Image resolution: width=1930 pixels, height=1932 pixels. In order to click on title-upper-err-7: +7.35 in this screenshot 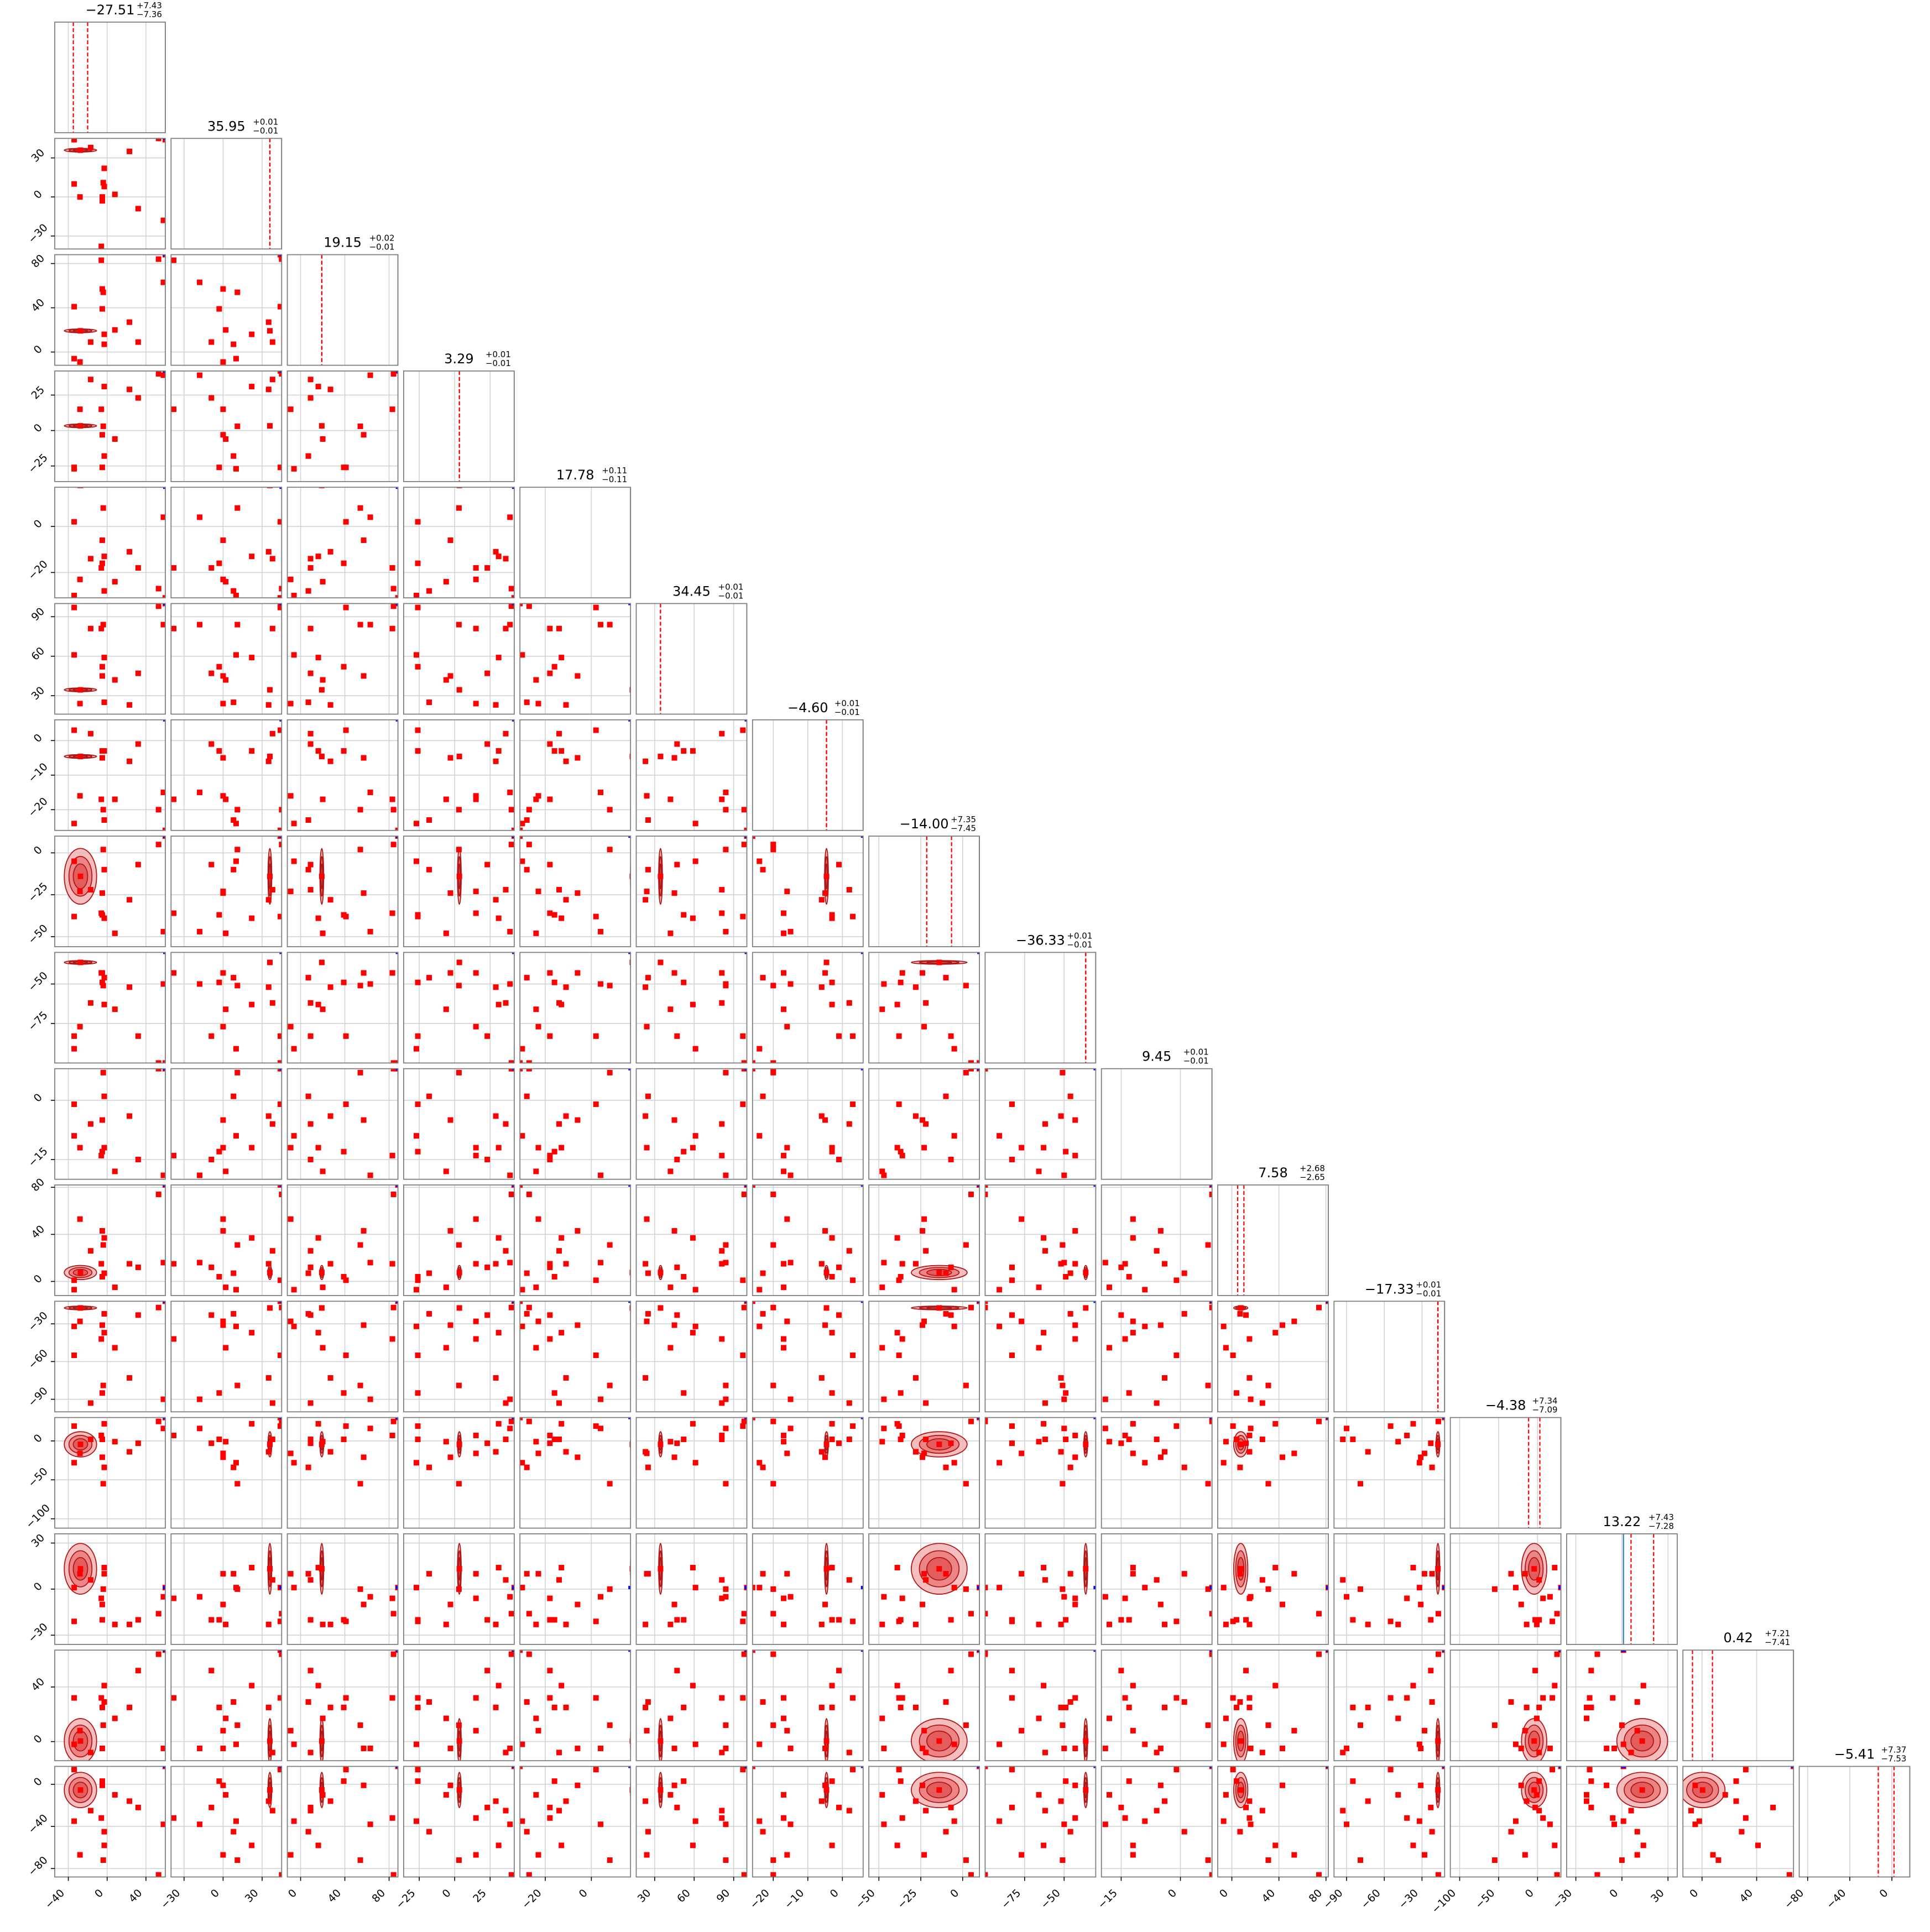, I will do `click(963, 819)`.